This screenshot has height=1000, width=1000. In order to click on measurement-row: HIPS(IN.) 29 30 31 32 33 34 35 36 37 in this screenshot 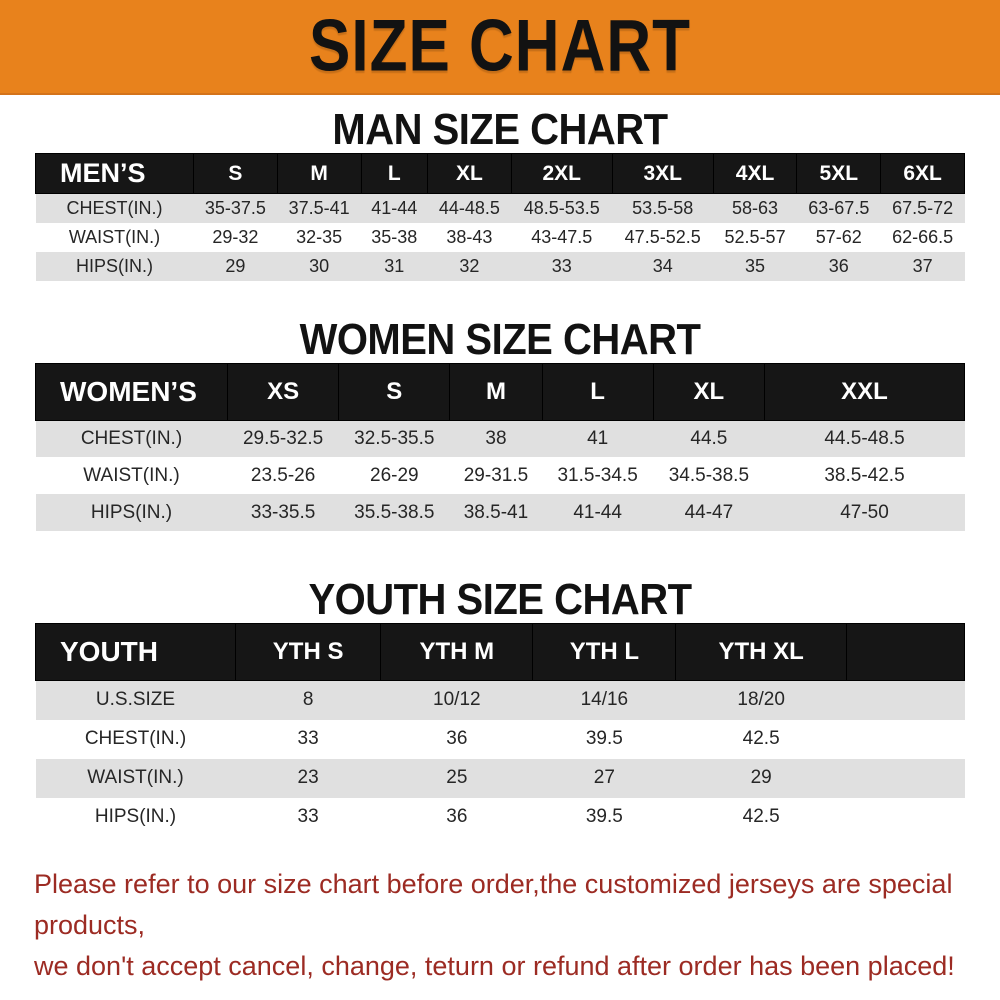, I will do `click(500, 266)`.